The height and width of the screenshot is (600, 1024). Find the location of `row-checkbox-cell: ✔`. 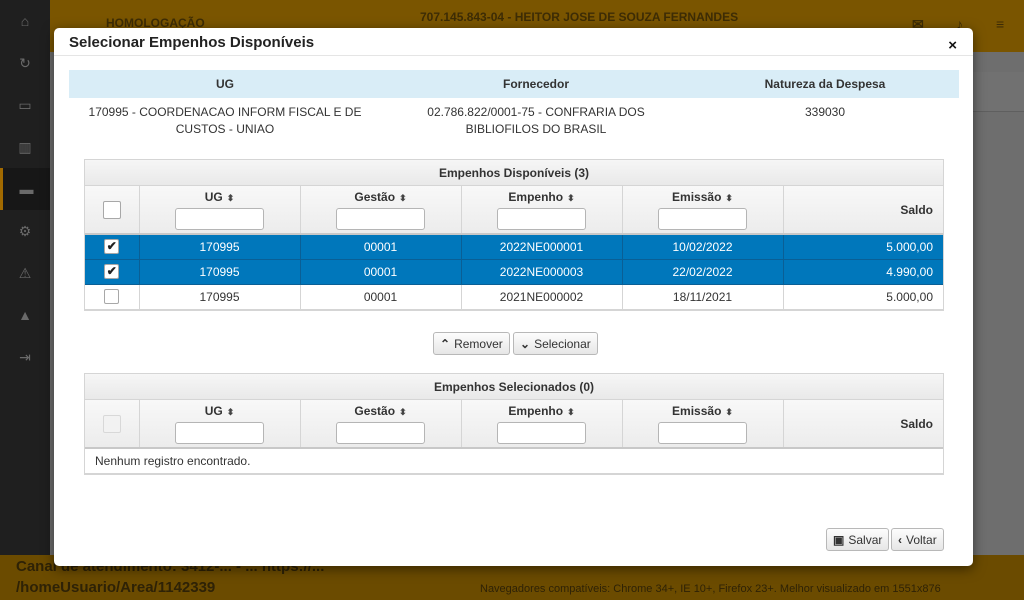

row-checkbox-cell: ✔ is located at coordinates (112, 272).